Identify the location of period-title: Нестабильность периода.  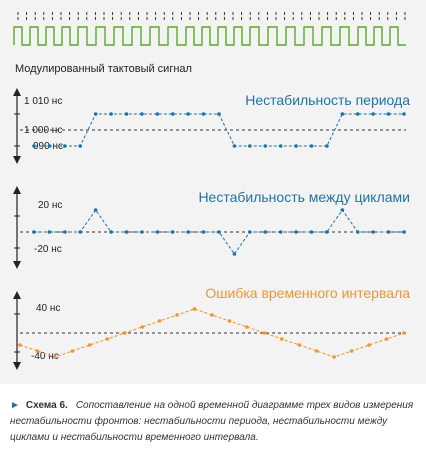
(327, 100).